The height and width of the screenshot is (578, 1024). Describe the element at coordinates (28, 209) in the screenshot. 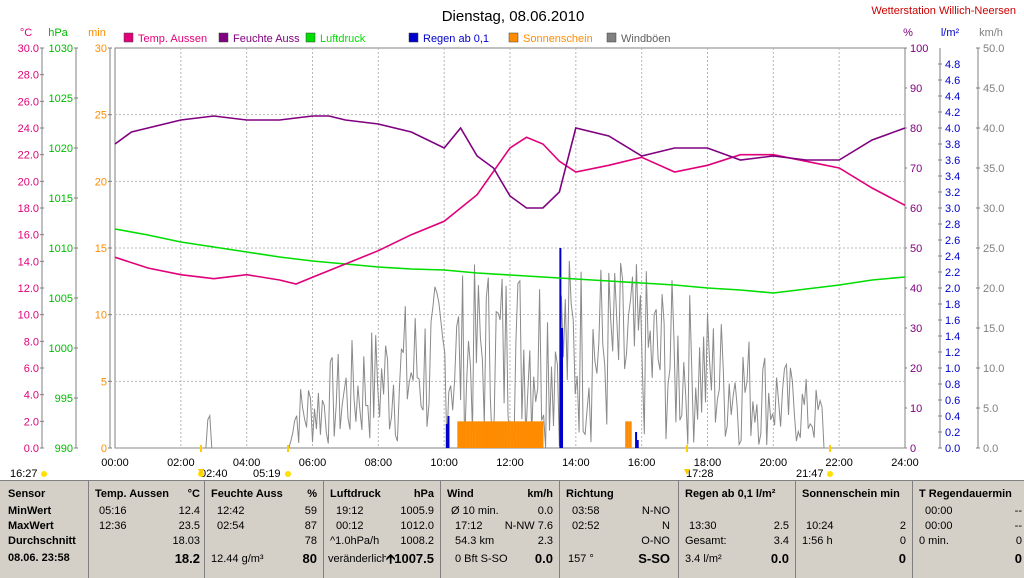

I see `temp-axis-tick: 18.0` at that location.